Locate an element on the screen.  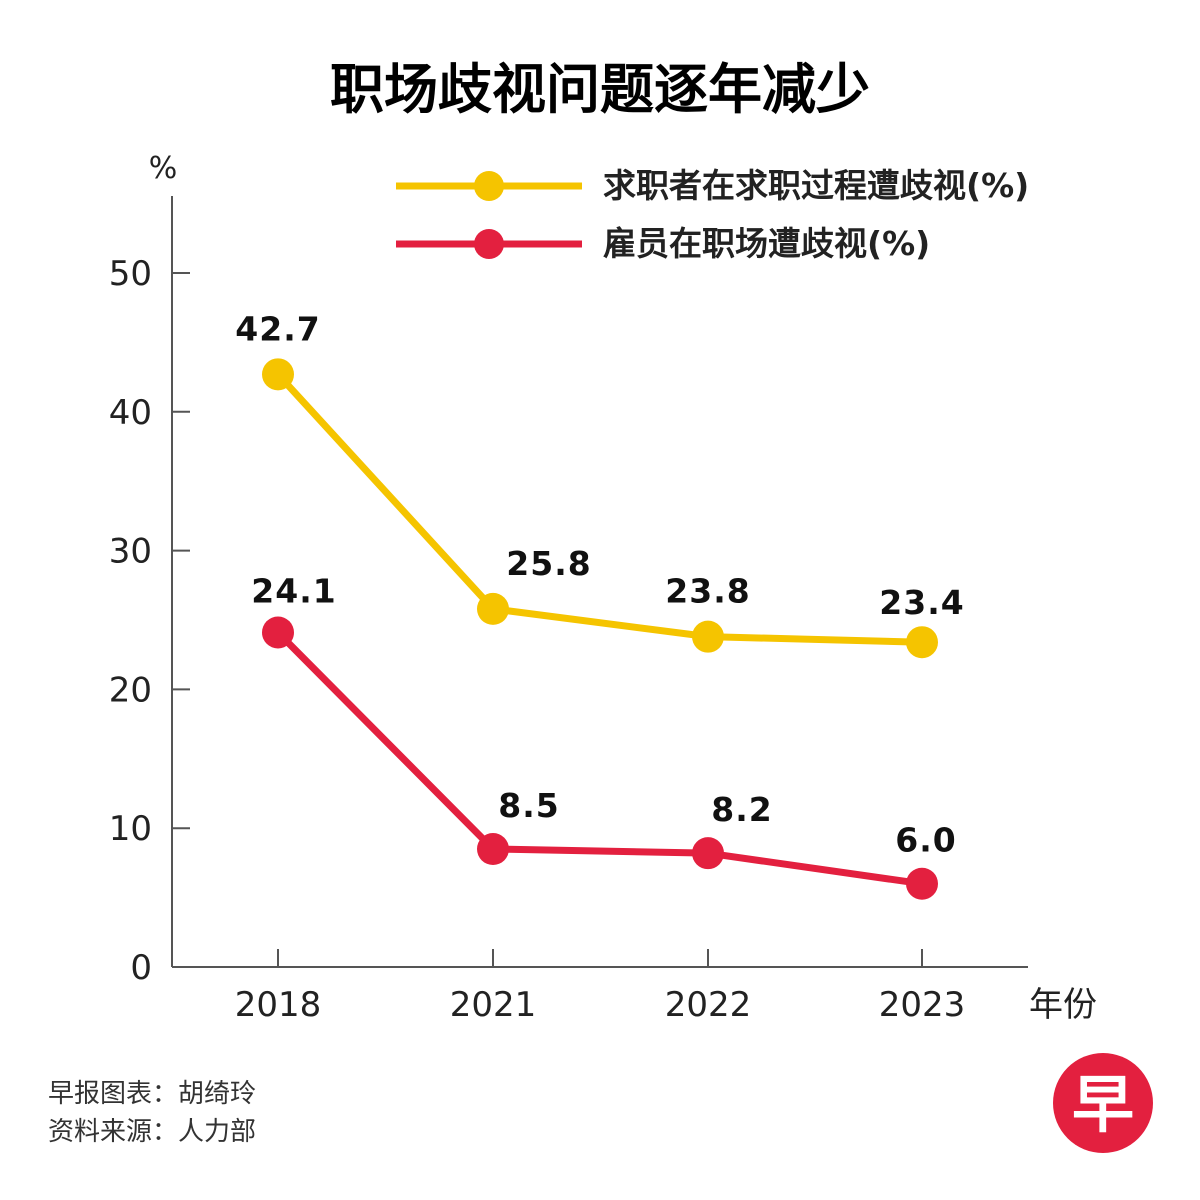
y-ticks: 0 10 20 30 40 50 is located at coordinates (149, 621).